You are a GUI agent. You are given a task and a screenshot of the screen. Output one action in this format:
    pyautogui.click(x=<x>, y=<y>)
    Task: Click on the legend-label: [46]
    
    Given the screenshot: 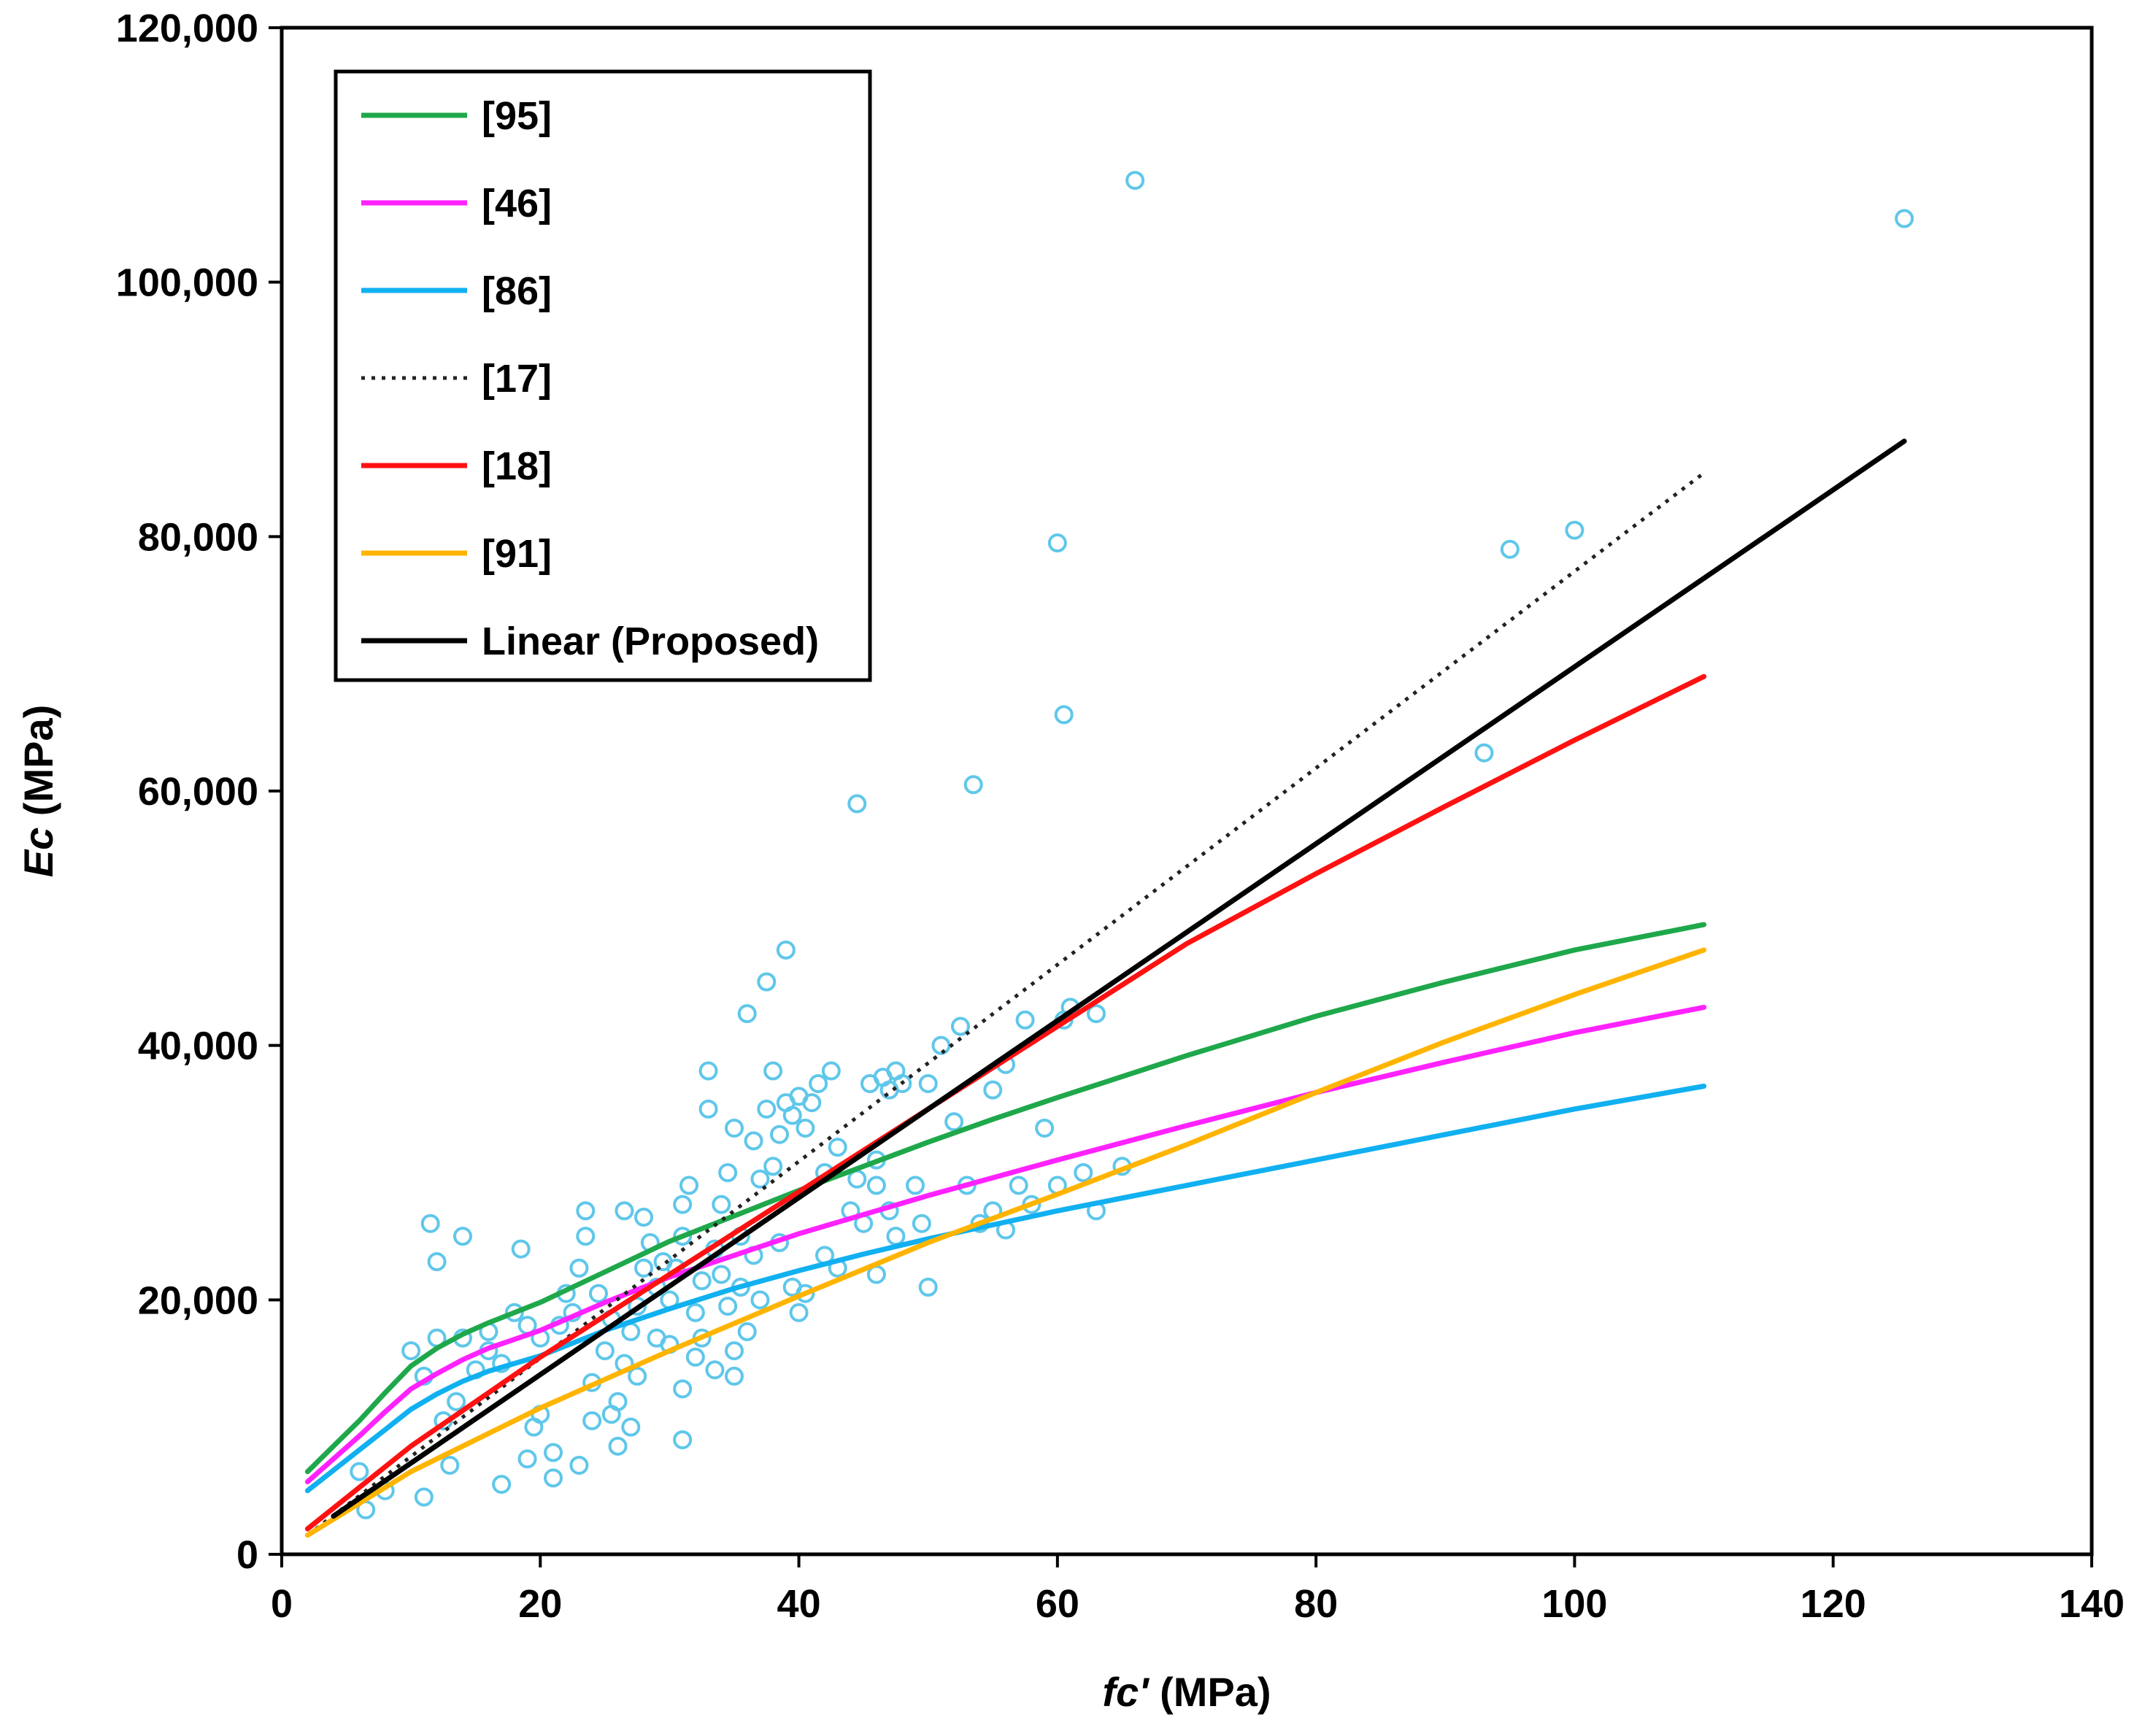 What is the action you would take?
    pyautogui.click(x=517, y=203)
    